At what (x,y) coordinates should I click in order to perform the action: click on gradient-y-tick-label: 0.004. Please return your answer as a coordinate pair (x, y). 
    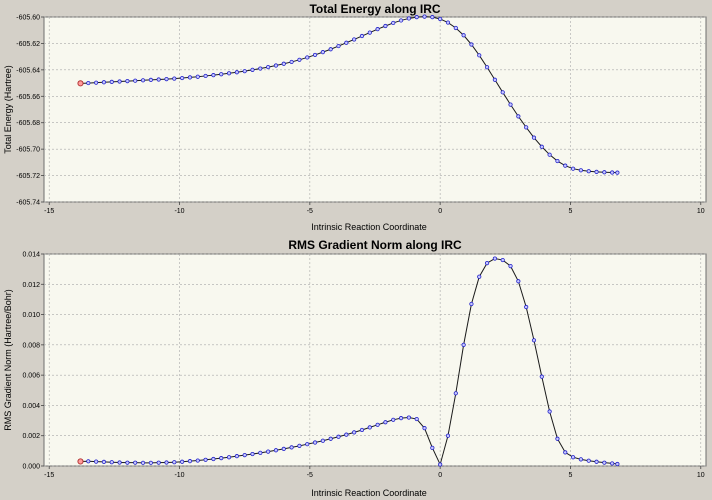
    Looking at the image, I should click on (31, 406).